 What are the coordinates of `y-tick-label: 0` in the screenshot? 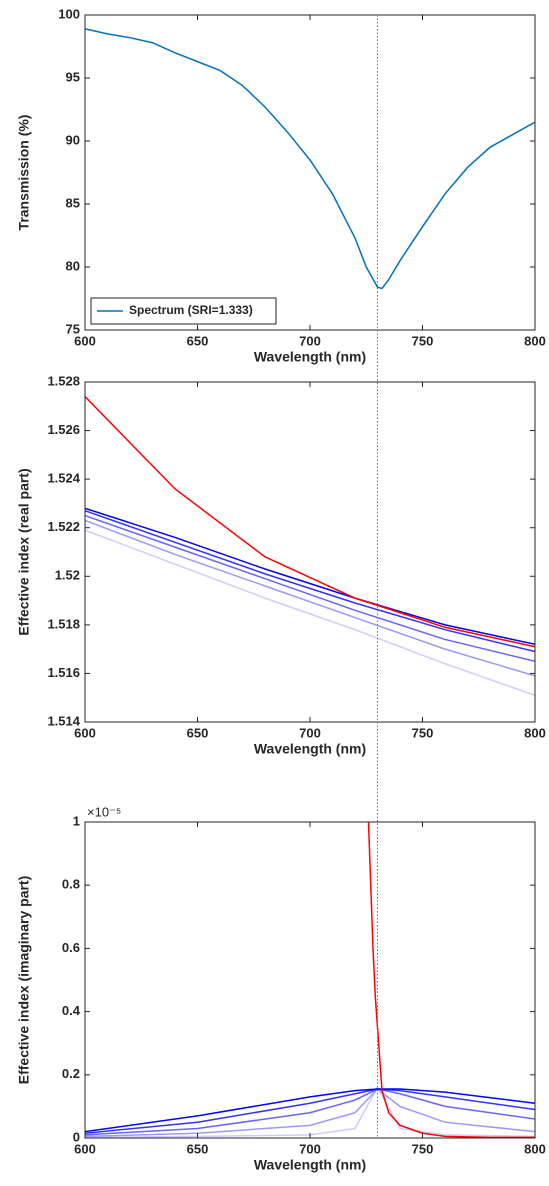 It's located at (76, 1136).